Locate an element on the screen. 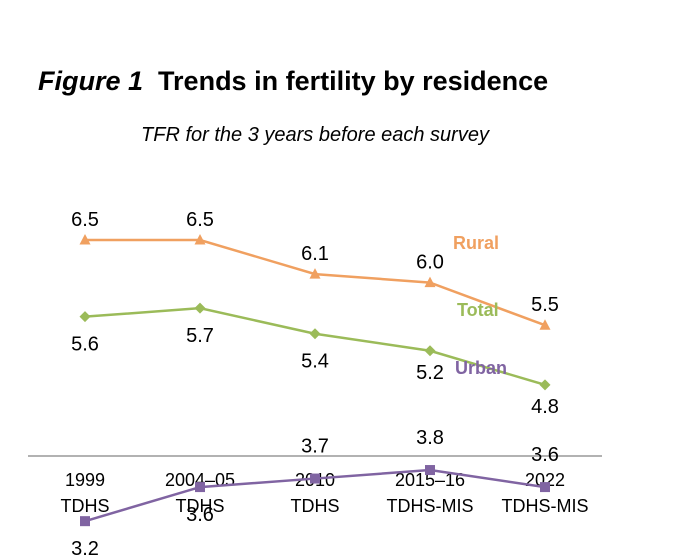 Image resolution: width=684 pixels, height=556 pixels. rural-value-label-0: 6.5 is located at coordinates (85, 220).